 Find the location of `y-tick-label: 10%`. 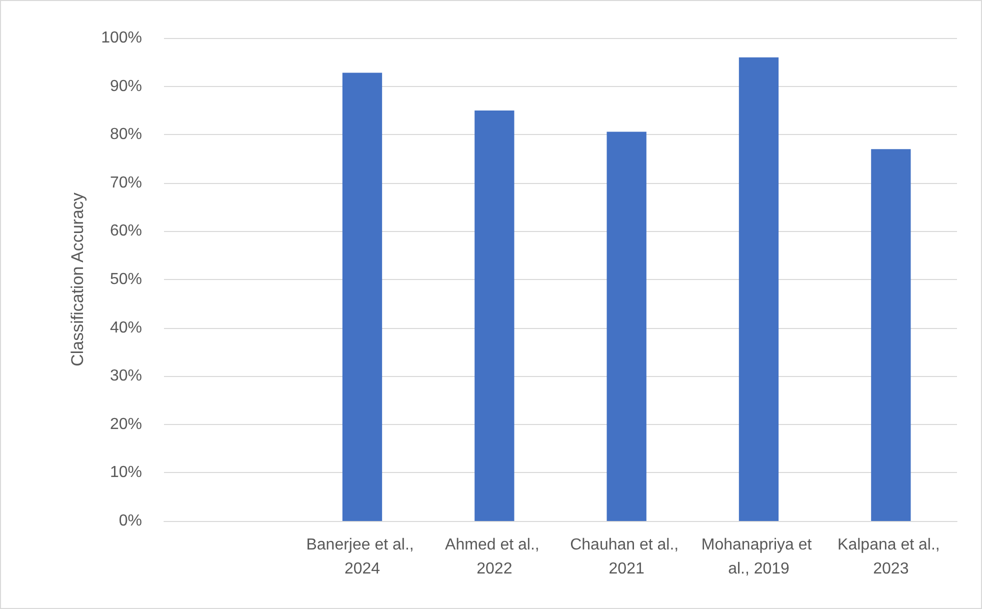

y-tick-label: 10% is located at coordinates (126, 473).